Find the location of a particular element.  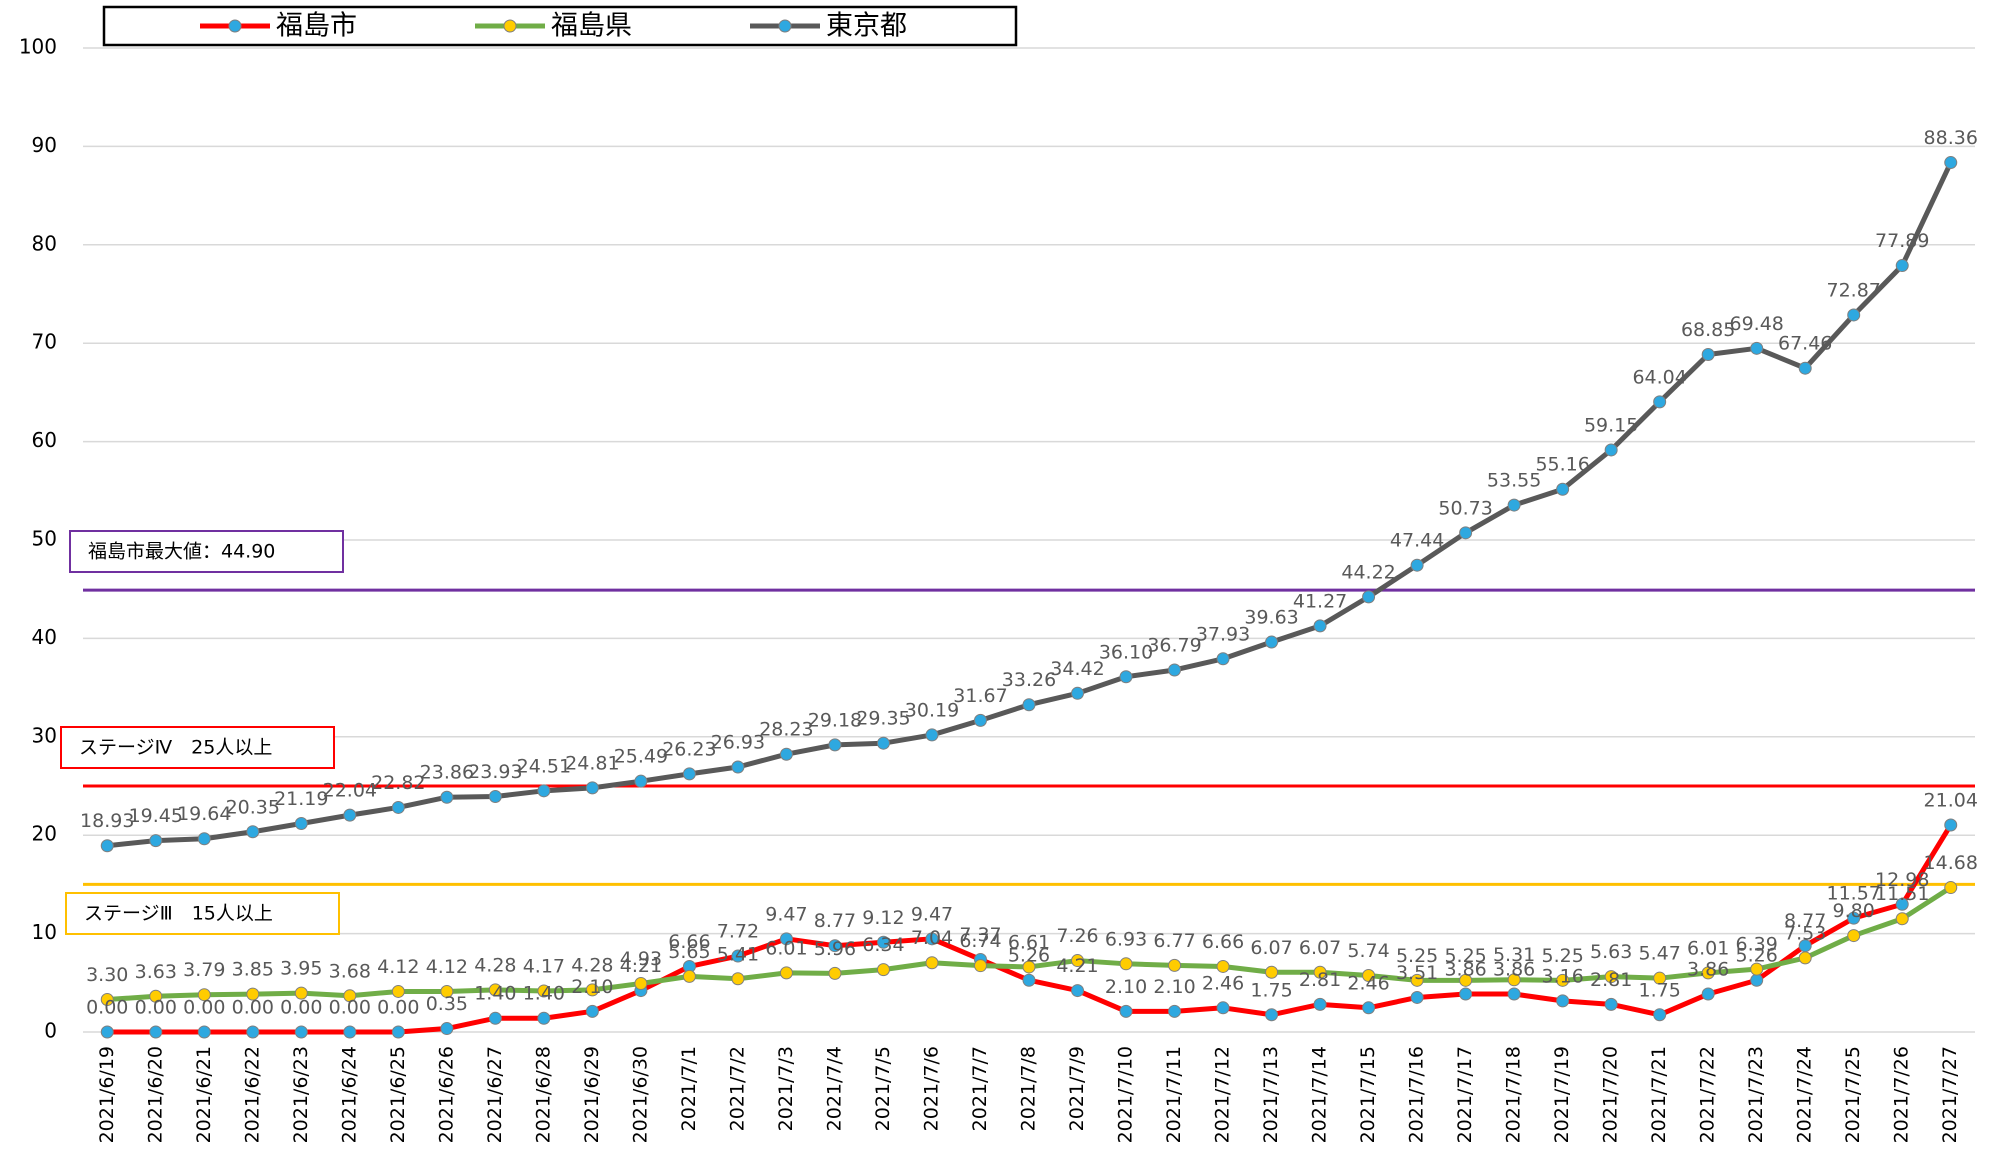

y-tick-label: 30 is located at coordinates (44, 735).